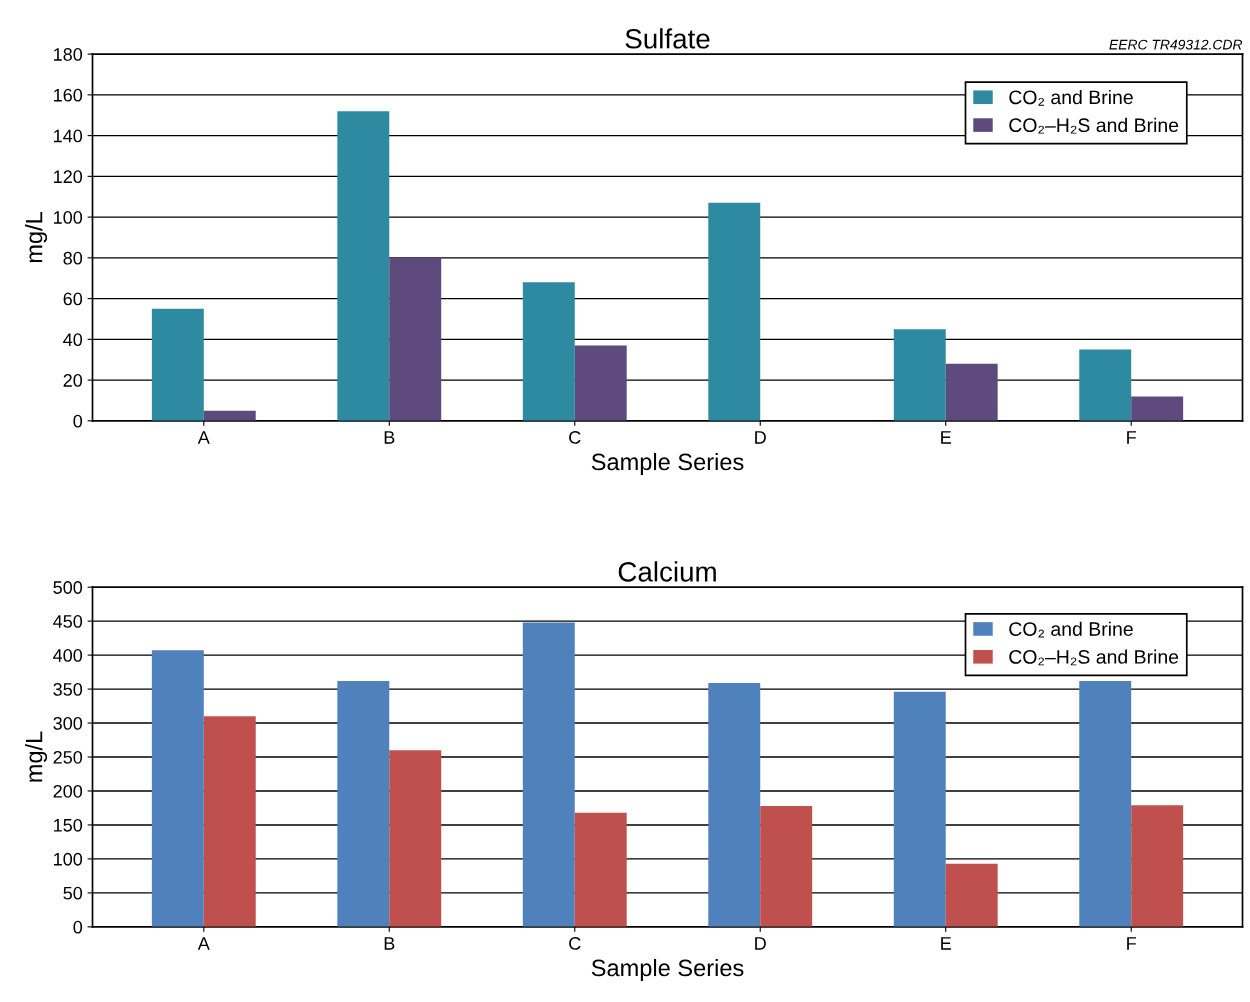 This screenshot has height=1002, width=1250. What do you see at coordinates (68, 757) in the screenshot?
I see `y-tick-label: 250` at bounding box center [68, 757].